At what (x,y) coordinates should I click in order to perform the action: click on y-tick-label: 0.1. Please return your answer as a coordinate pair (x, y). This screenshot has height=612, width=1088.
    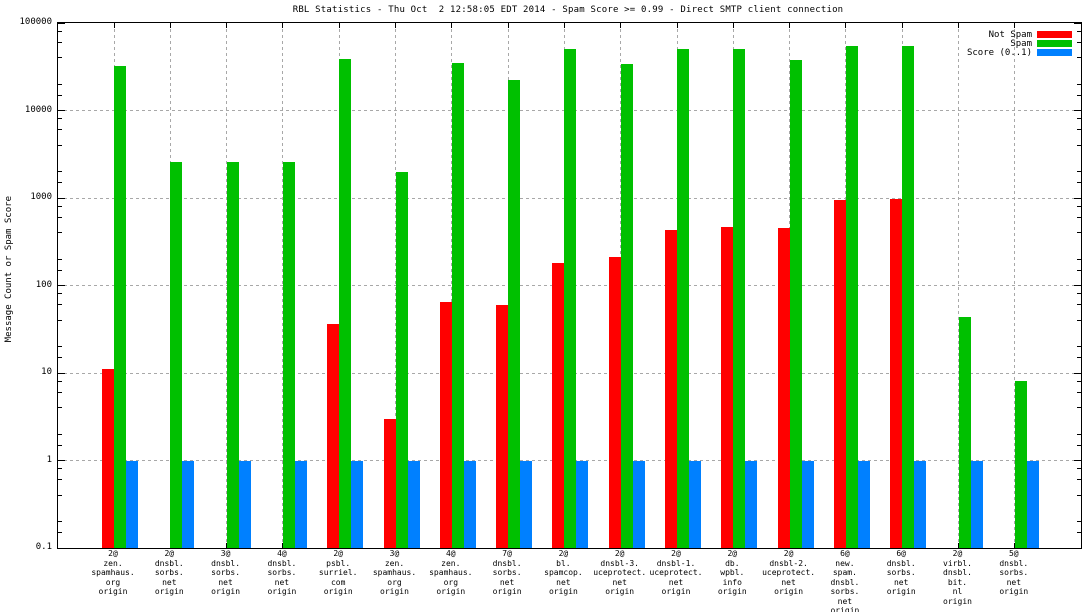
    Looking at the image, I should click on (43, 547).